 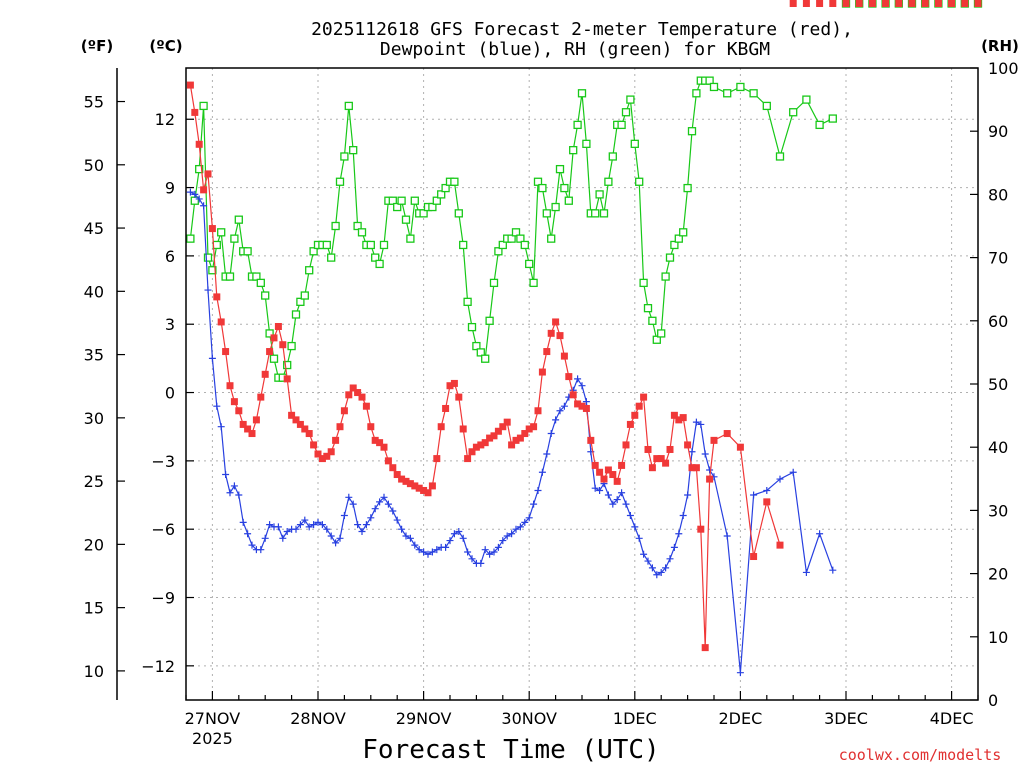 I want to click on rh-tick-label: 100, so click(x=1003, y=68).